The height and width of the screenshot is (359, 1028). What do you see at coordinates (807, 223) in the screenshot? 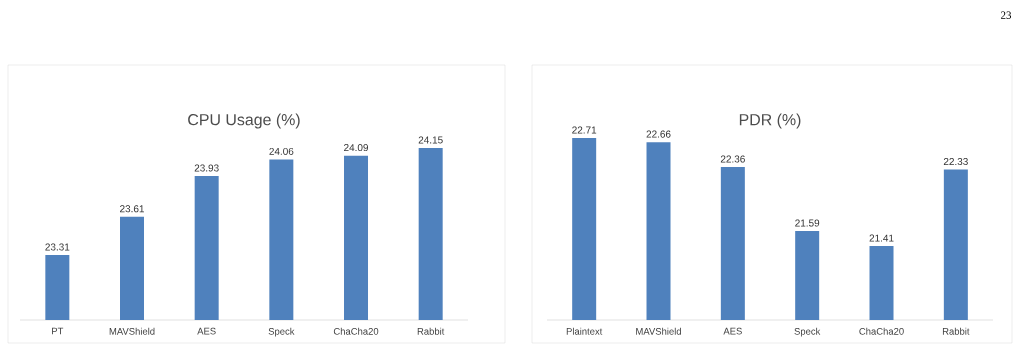
I see `data-label: 21.59` at bounding box center [807, 223].